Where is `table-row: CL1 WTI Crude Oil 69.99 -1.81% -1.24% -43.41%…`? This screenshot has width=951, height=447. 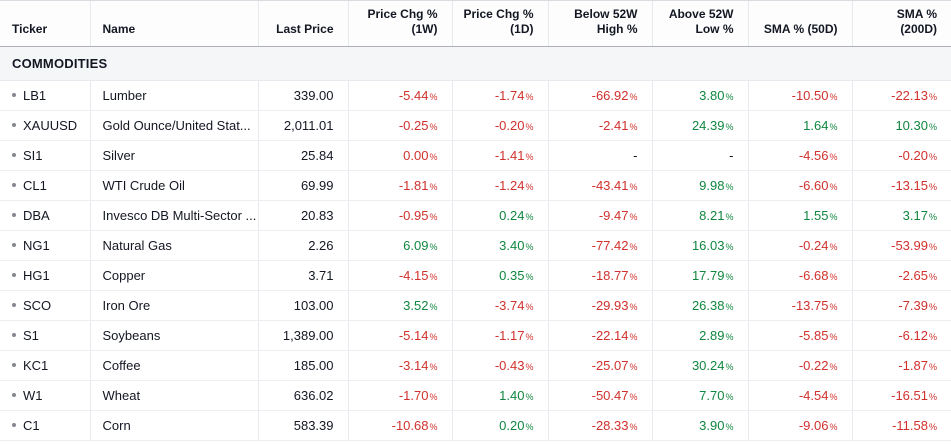 table-row: CL1 WTI Crude Oil 69.99 -1.81% -1.24% -43.41%… is located at coordinates (475, 185).